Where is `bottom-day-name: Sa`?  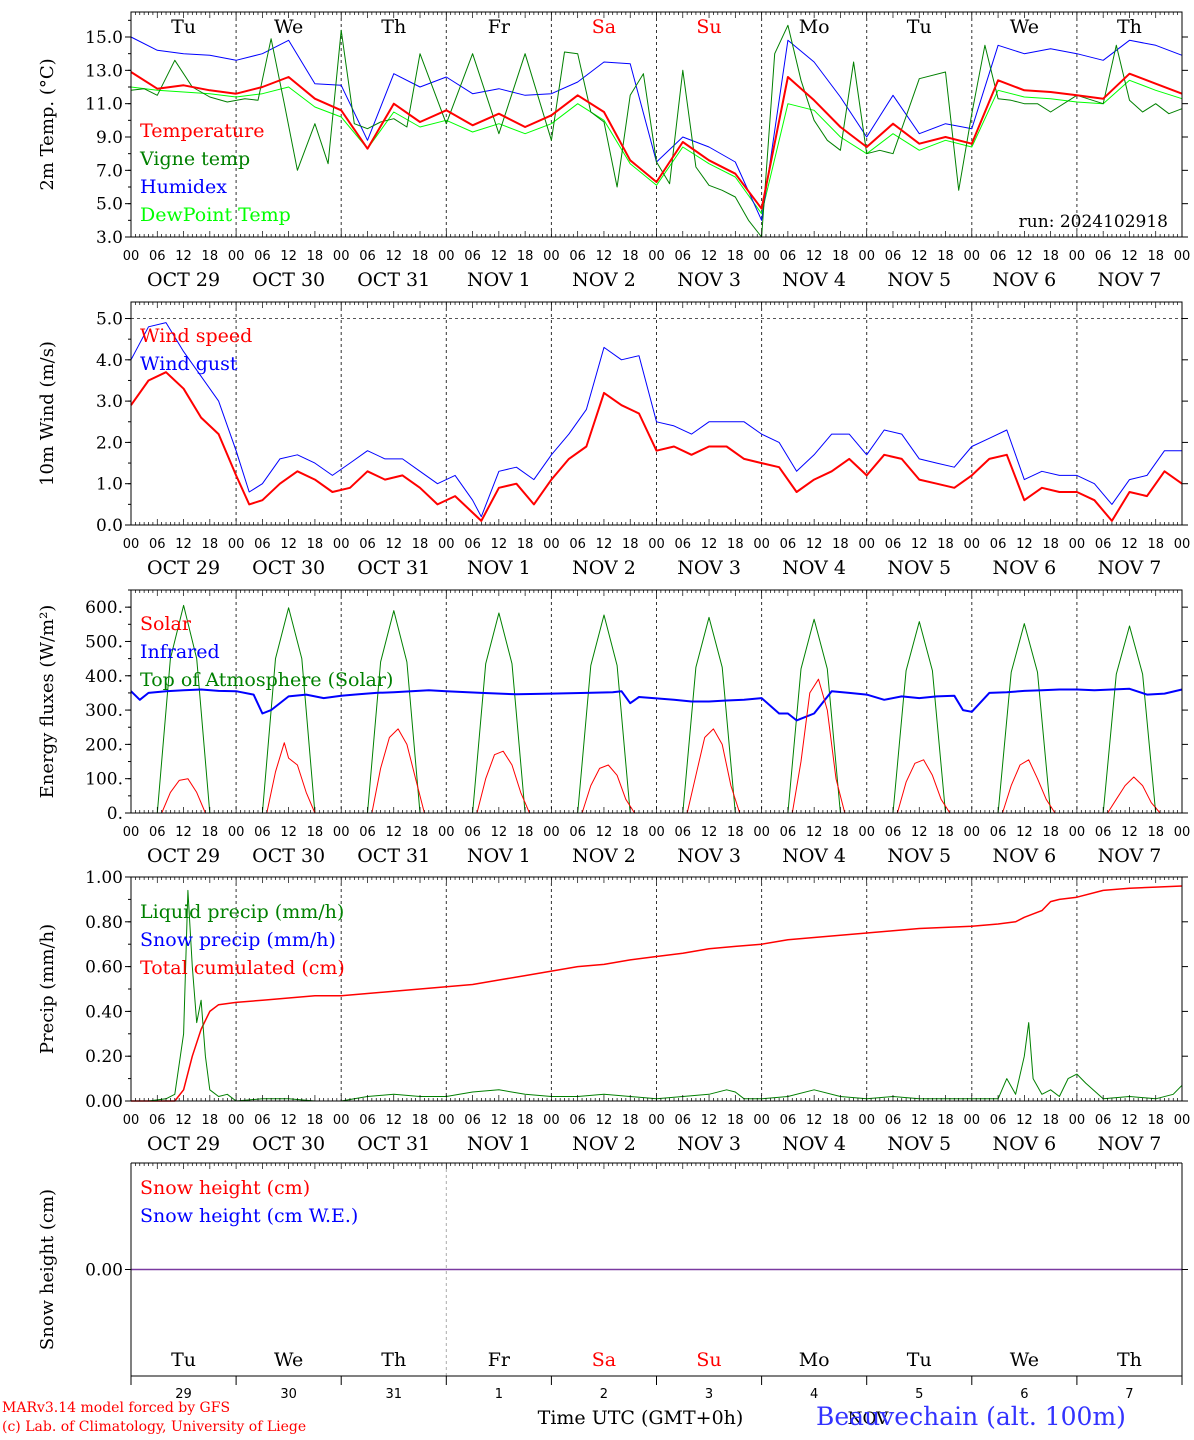 bottom-day-name: Sa is located at coordinates (604, 1360).